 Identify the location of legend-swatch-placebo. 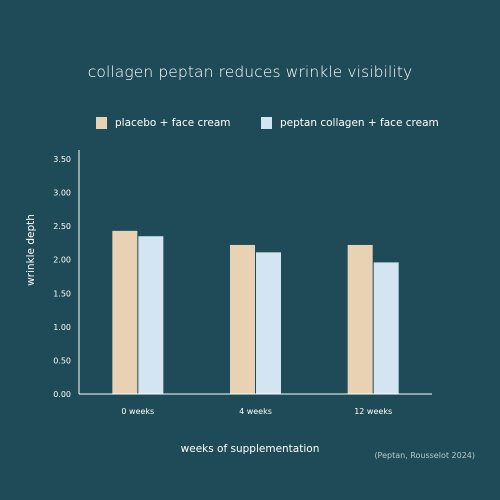
(101, 123).